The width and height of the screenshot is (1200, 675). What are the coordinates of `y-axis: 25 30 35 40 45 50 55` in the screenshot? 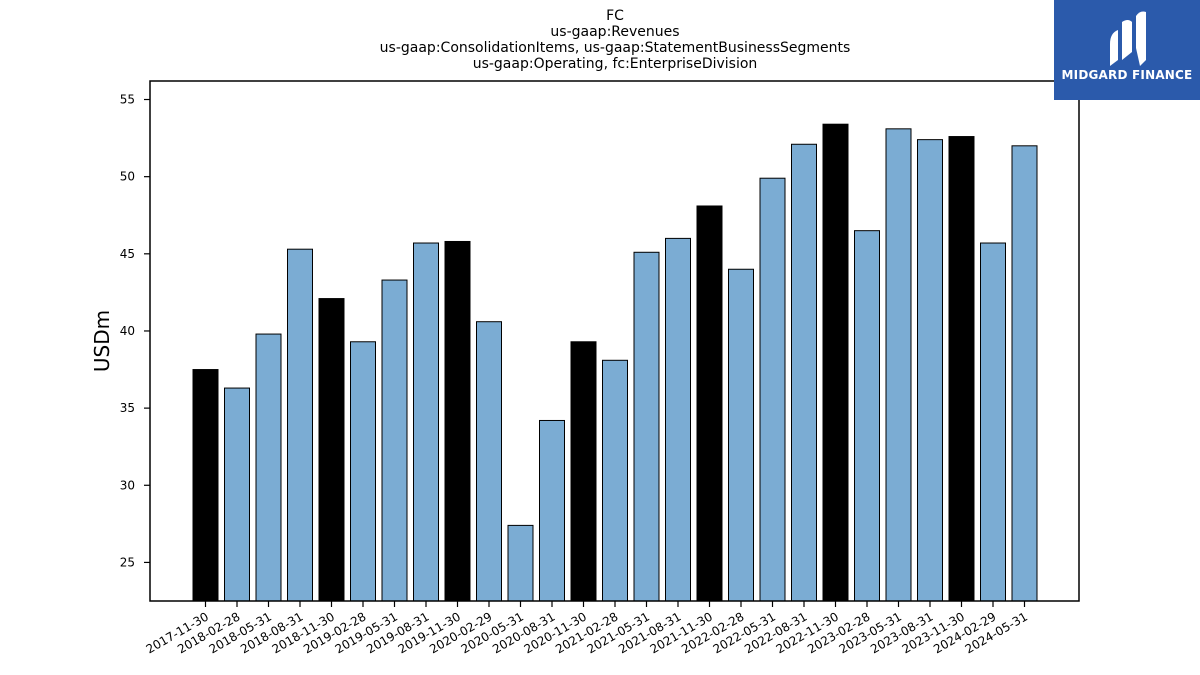 It's located at (135, 331).